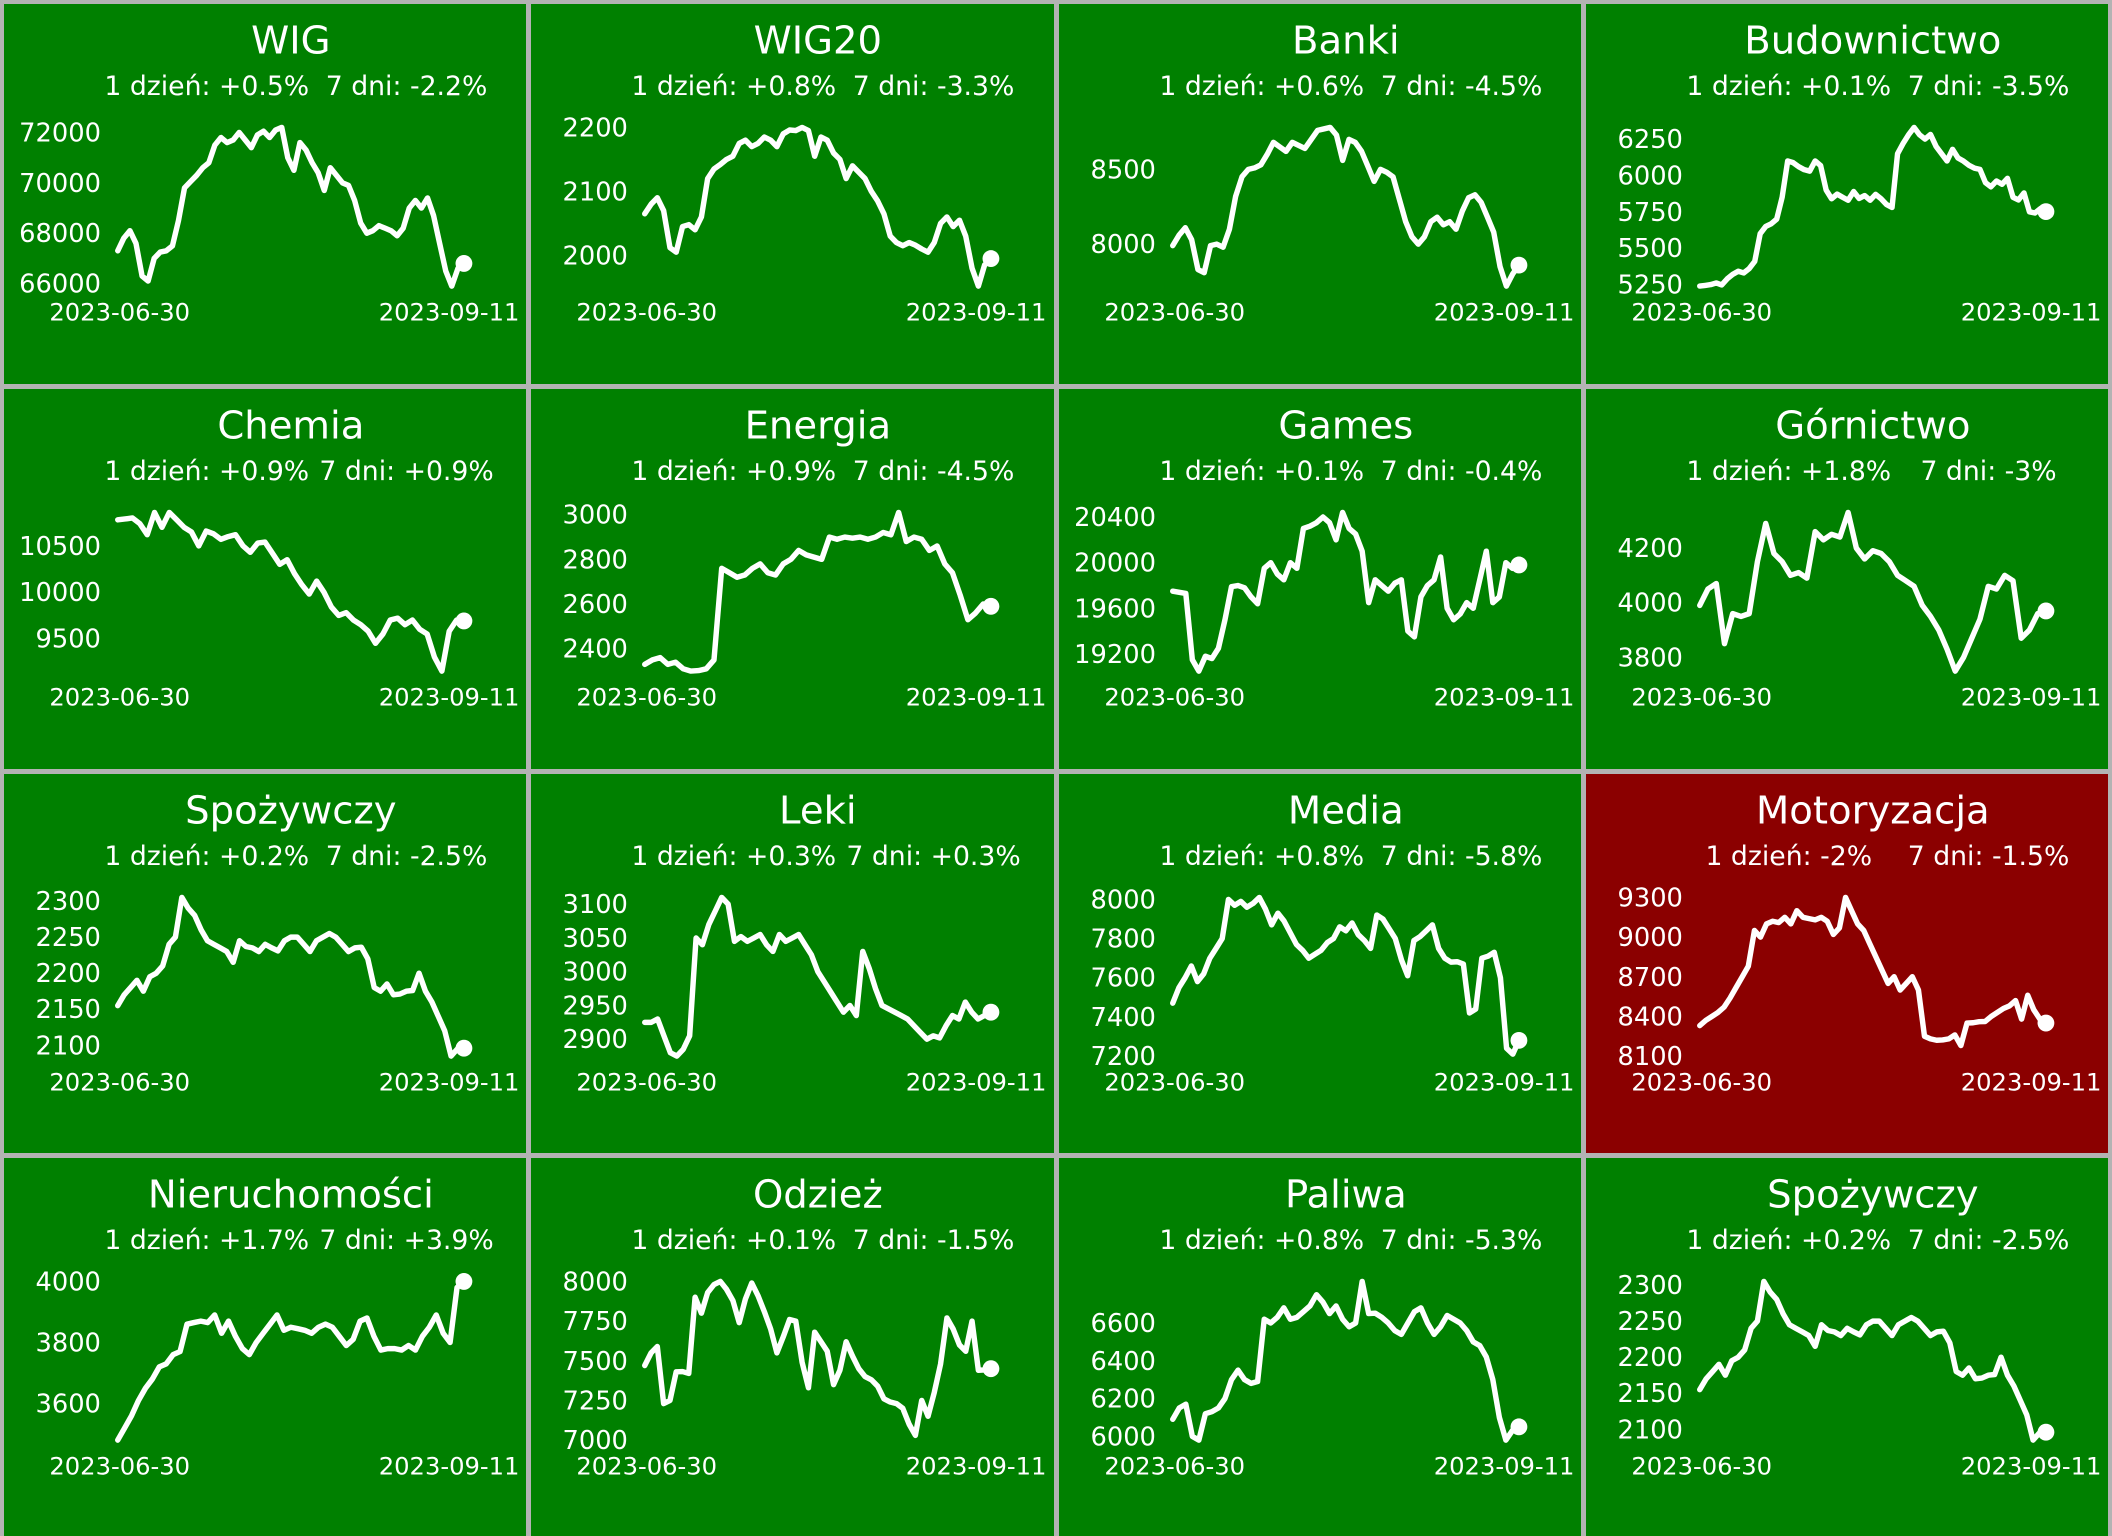 This screenshot has height=1536, width=2112. Describe the element at coordinates (290, 40) in the screenshot. I see `chart-title: WIG` at that location.